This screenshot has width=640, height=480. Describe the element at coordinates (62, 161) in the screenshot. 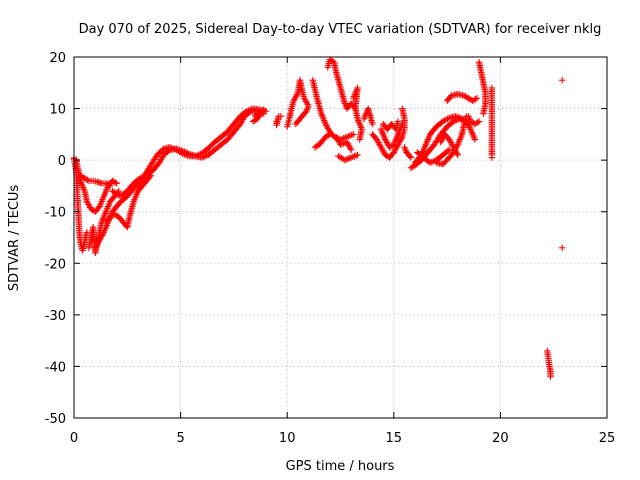

I see `y-tick-label: 0` at that location.